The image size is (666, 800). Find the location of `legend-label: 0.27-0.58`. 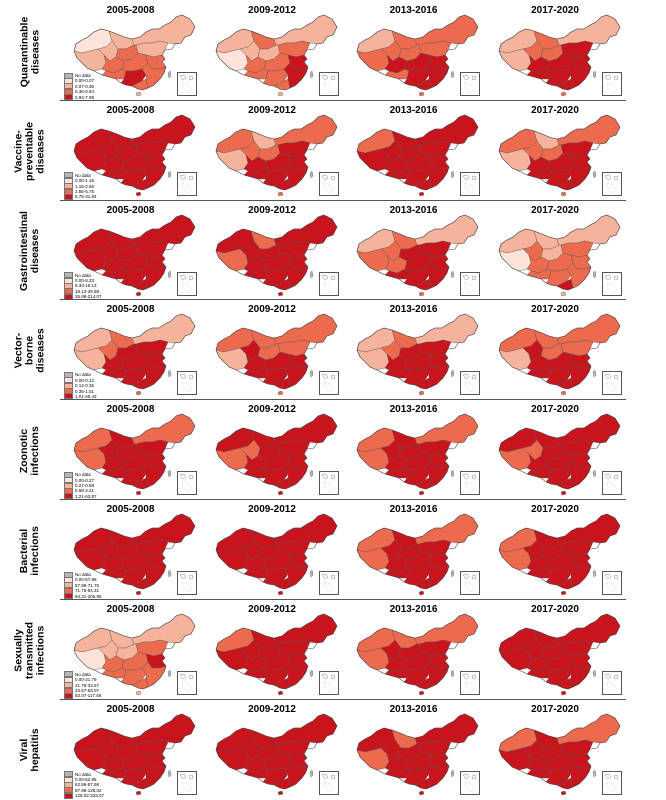

legend-label: 0.27-0.58 is located at coordinates (85, 486).